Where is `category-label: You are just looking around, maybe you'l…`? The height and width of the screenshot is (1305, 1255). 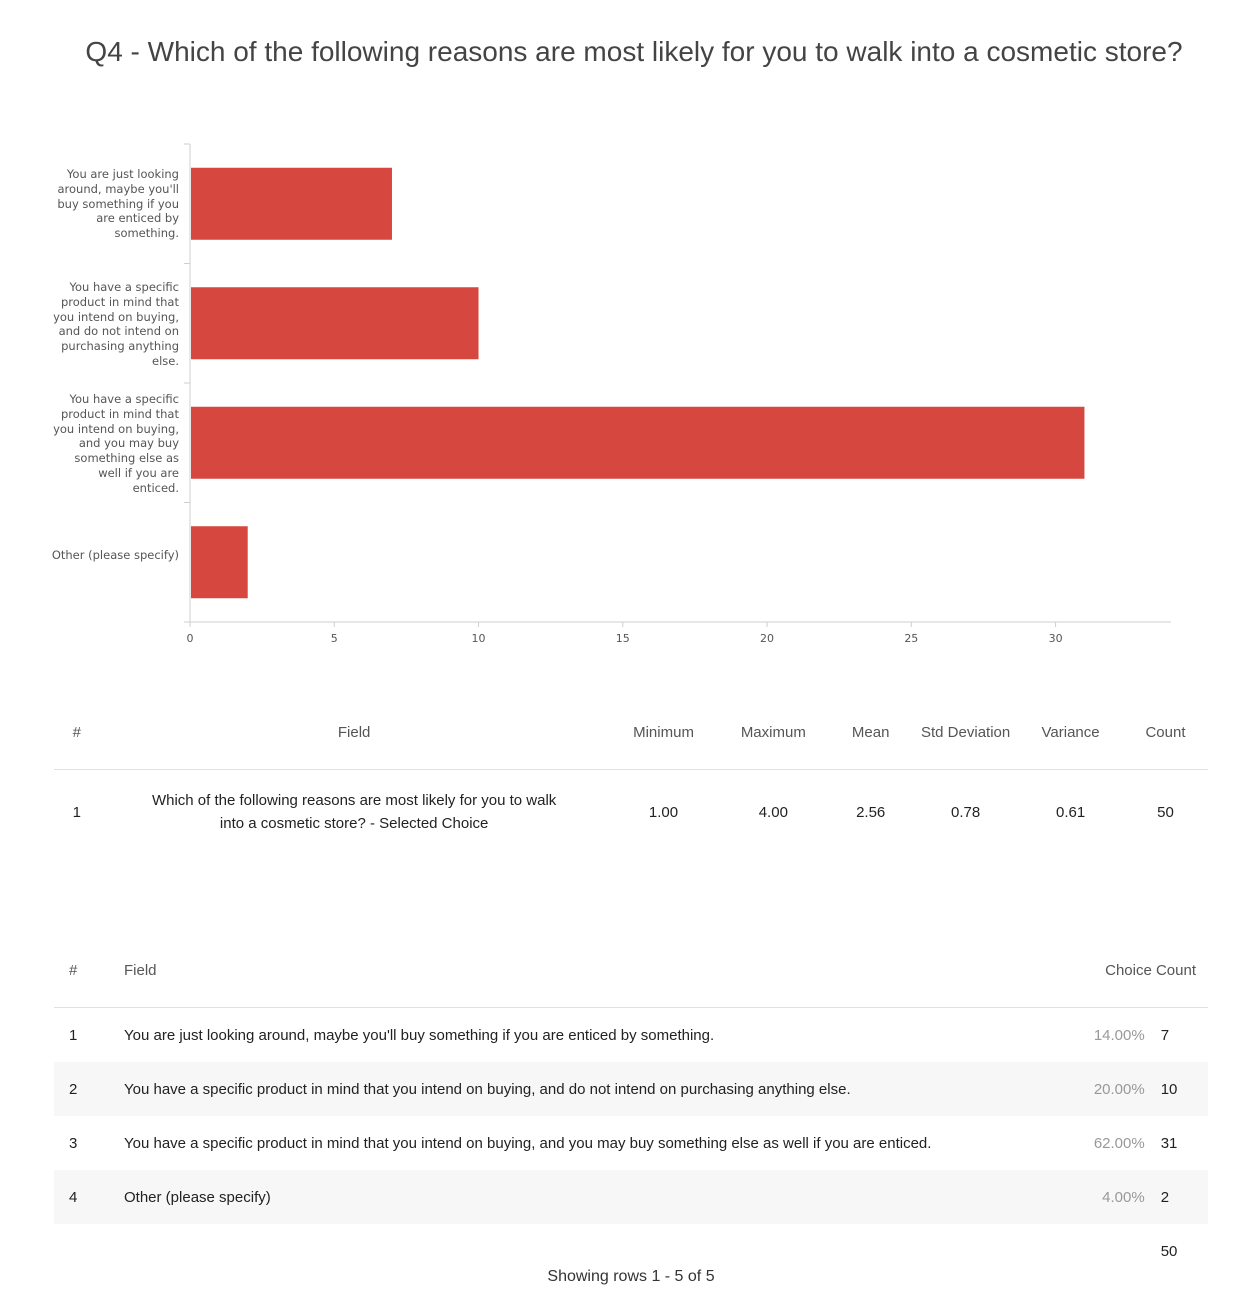
category-label: You are just looking around, maybe you'l… is located at coordinates (118, 204).